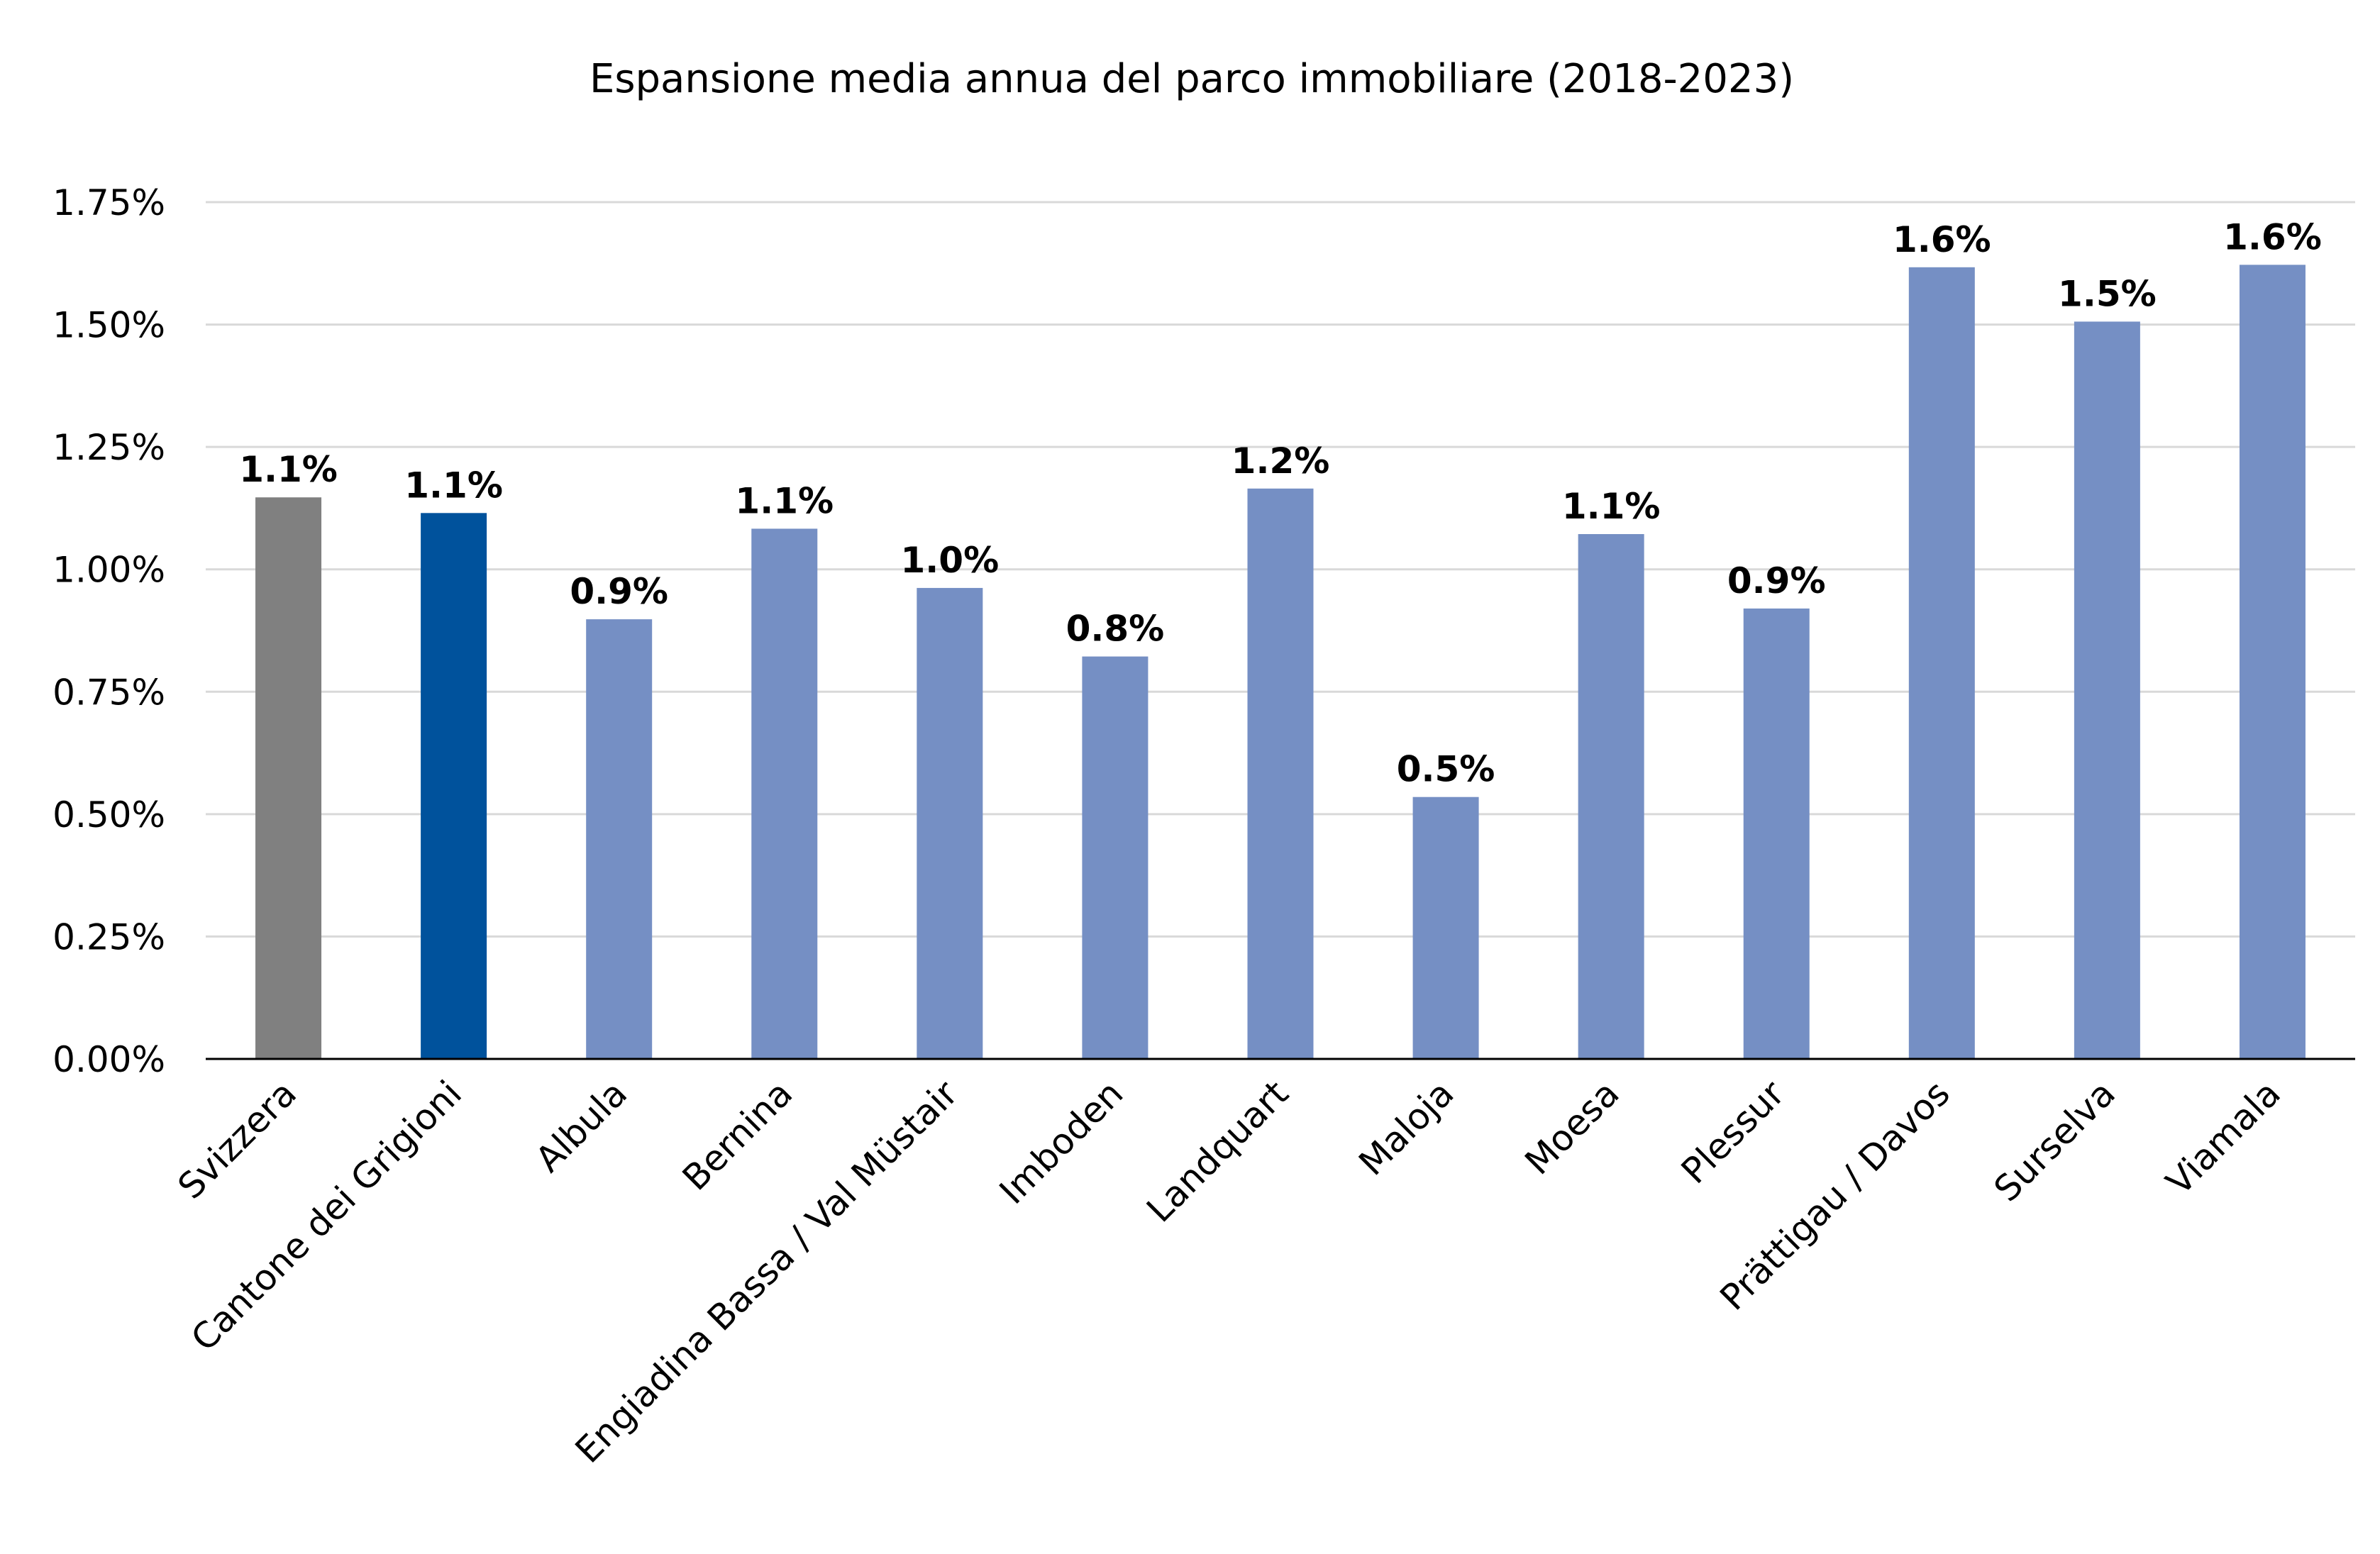 Image resolution: width=2380 pixels, height=1554 pixels. What do you see at coordinates (109, 570) in the screenshot?
I see `y-tick-label: 1.00%` at bounding box center [109, 570].